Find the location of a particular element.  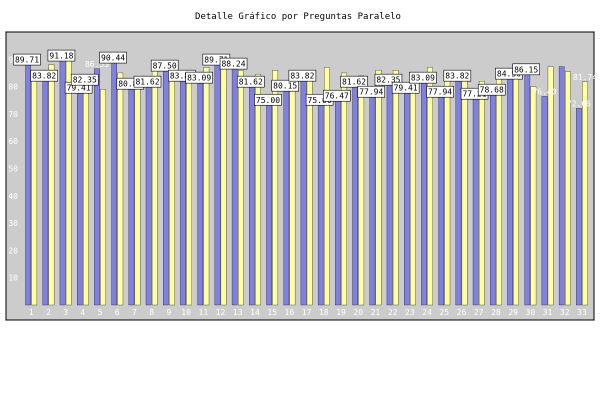

chart-title: Detalle Gráfico por Preguntas Paralelo is located at coordinates (298, 17).